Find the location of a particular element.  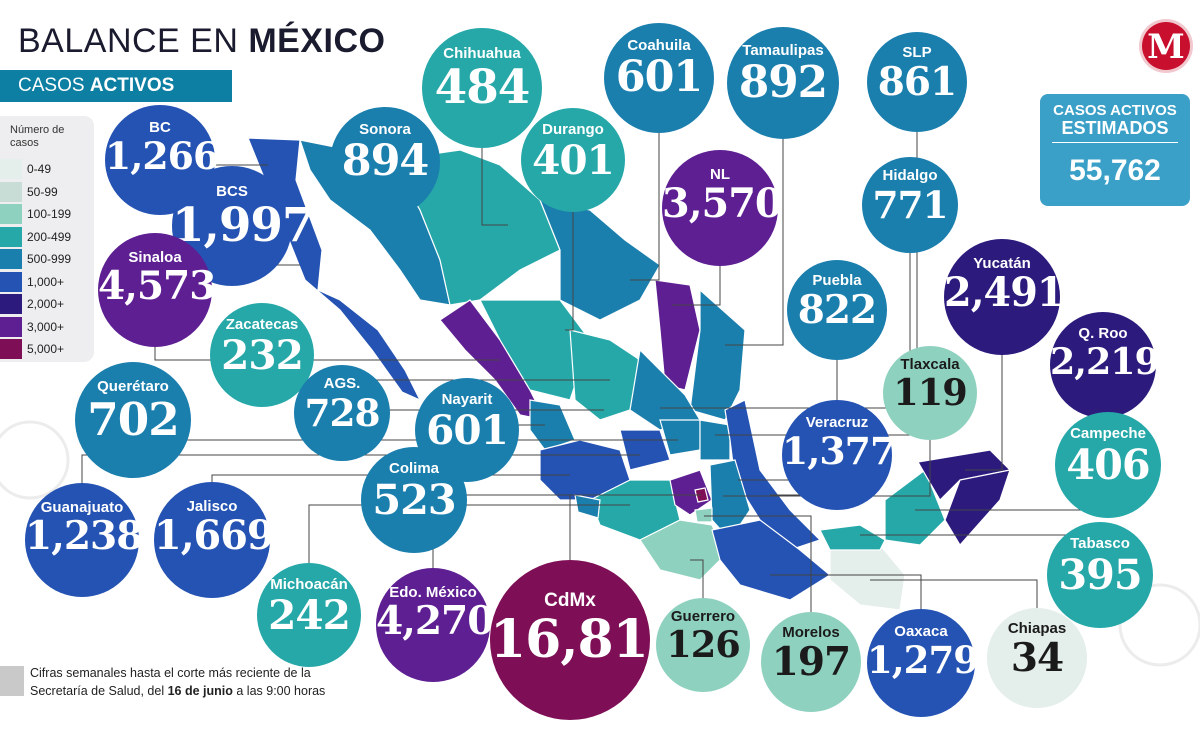

state-name: BCS is located at coordinates (232, 192).